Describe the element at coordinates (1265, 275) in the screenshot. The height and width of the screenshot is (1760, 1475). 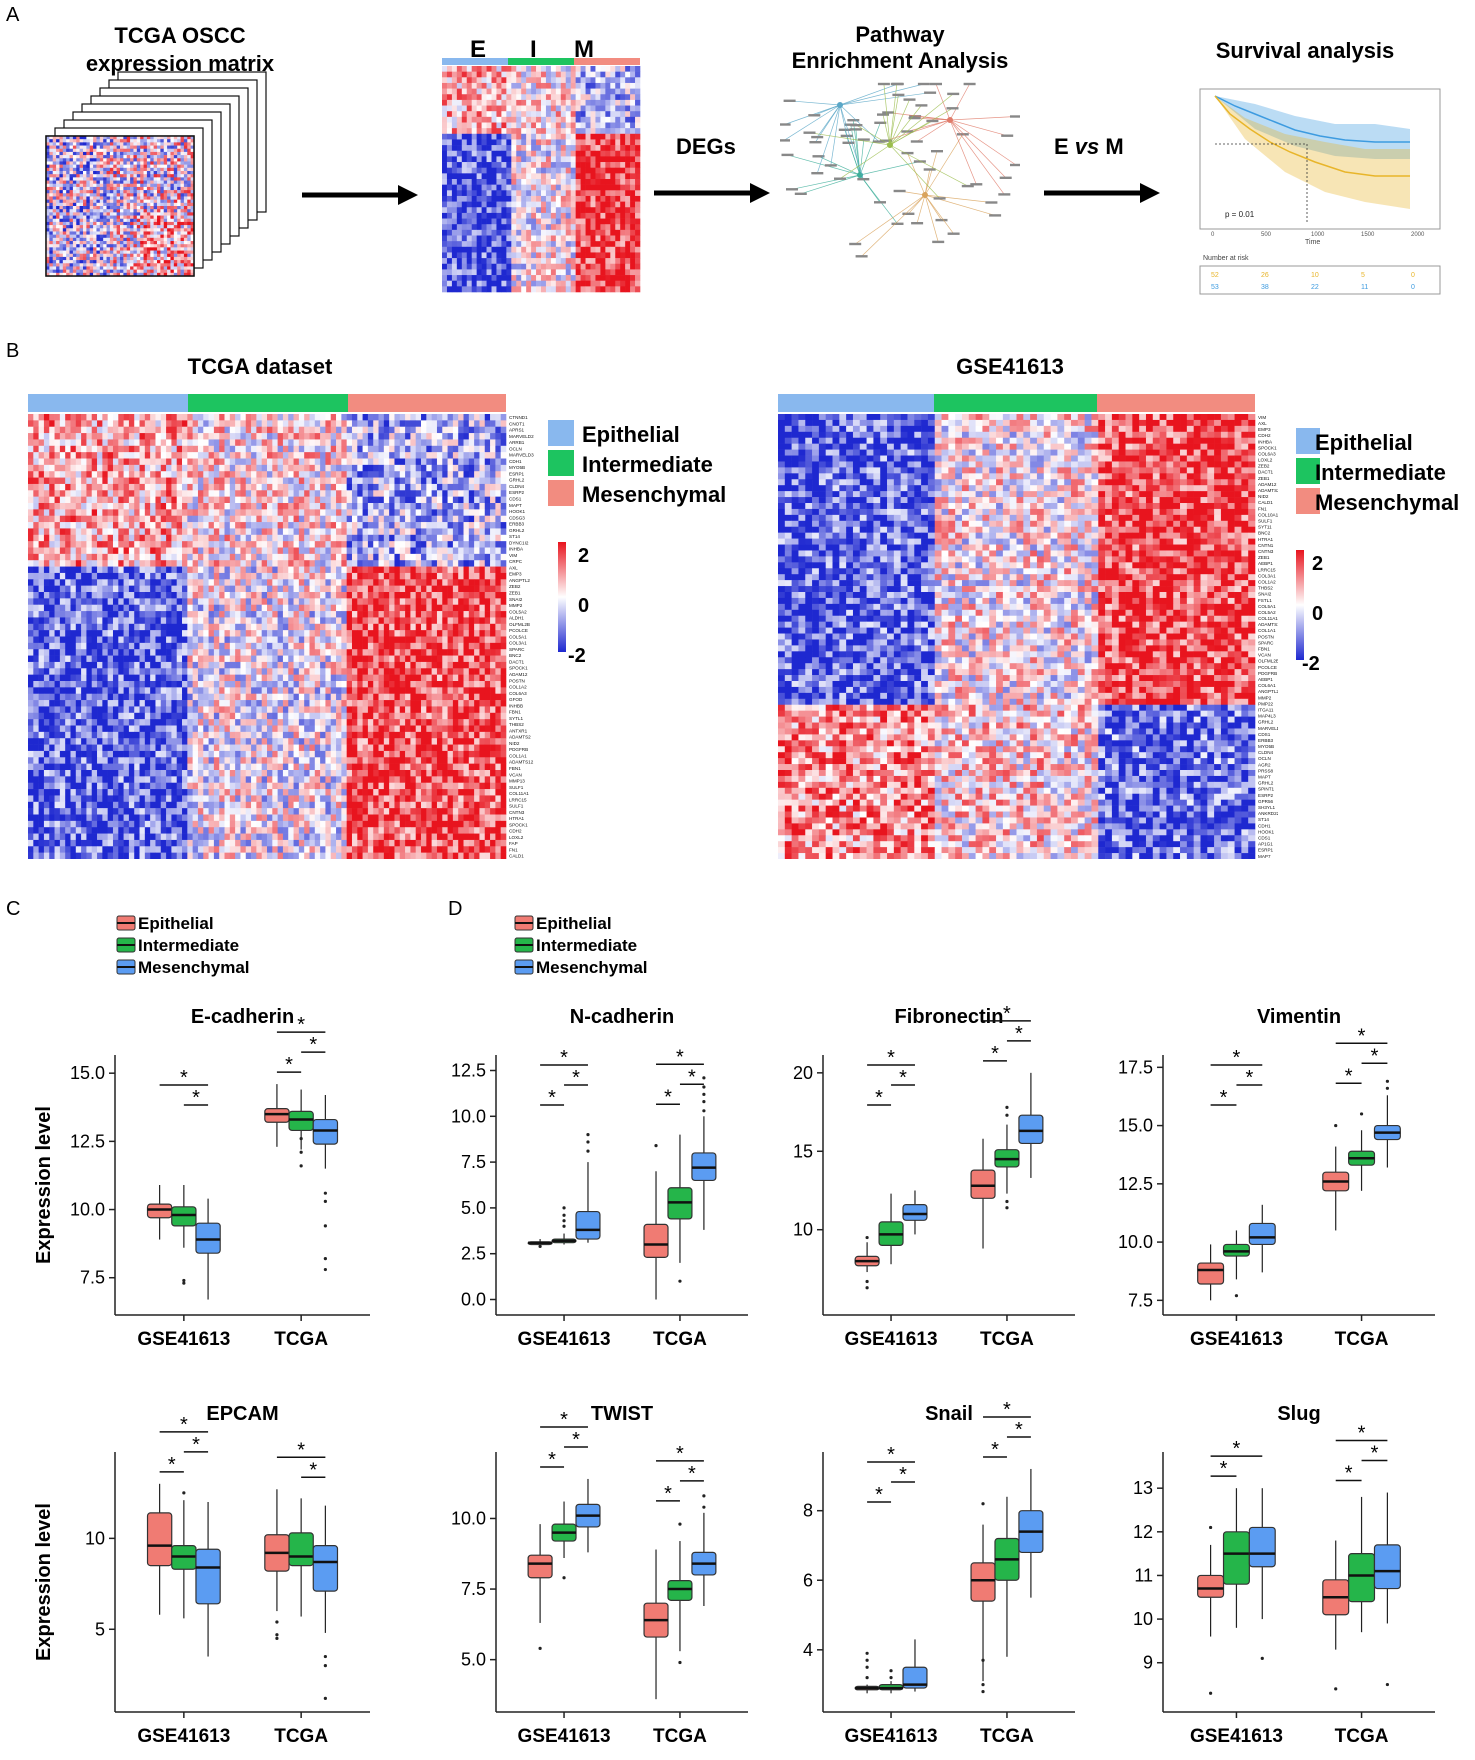
I see `risk-row1-value: 26` at that location.